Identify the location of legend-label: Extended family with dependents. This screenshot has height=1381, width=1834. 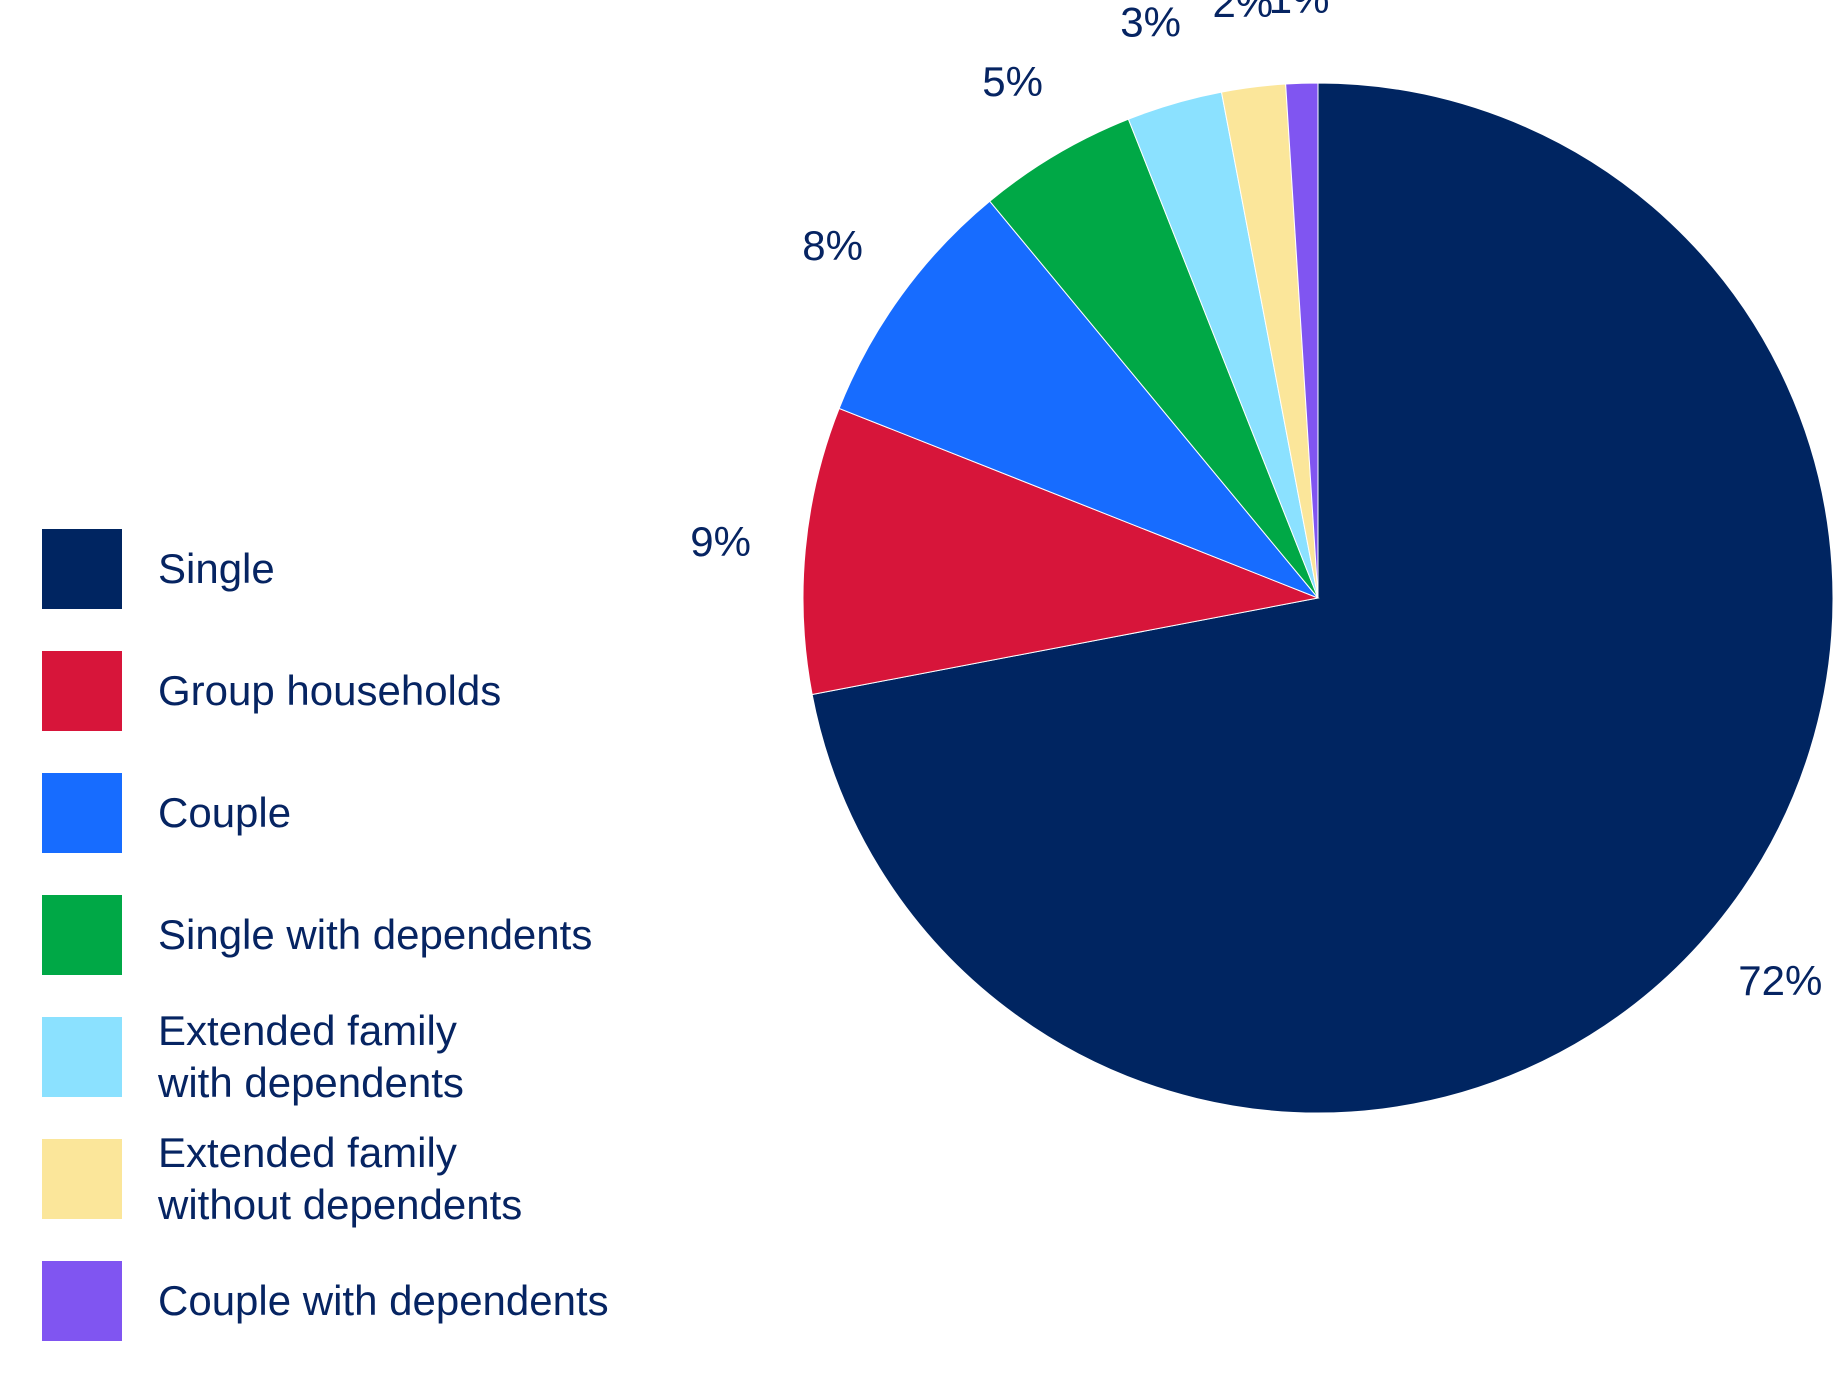
(311, 1056).